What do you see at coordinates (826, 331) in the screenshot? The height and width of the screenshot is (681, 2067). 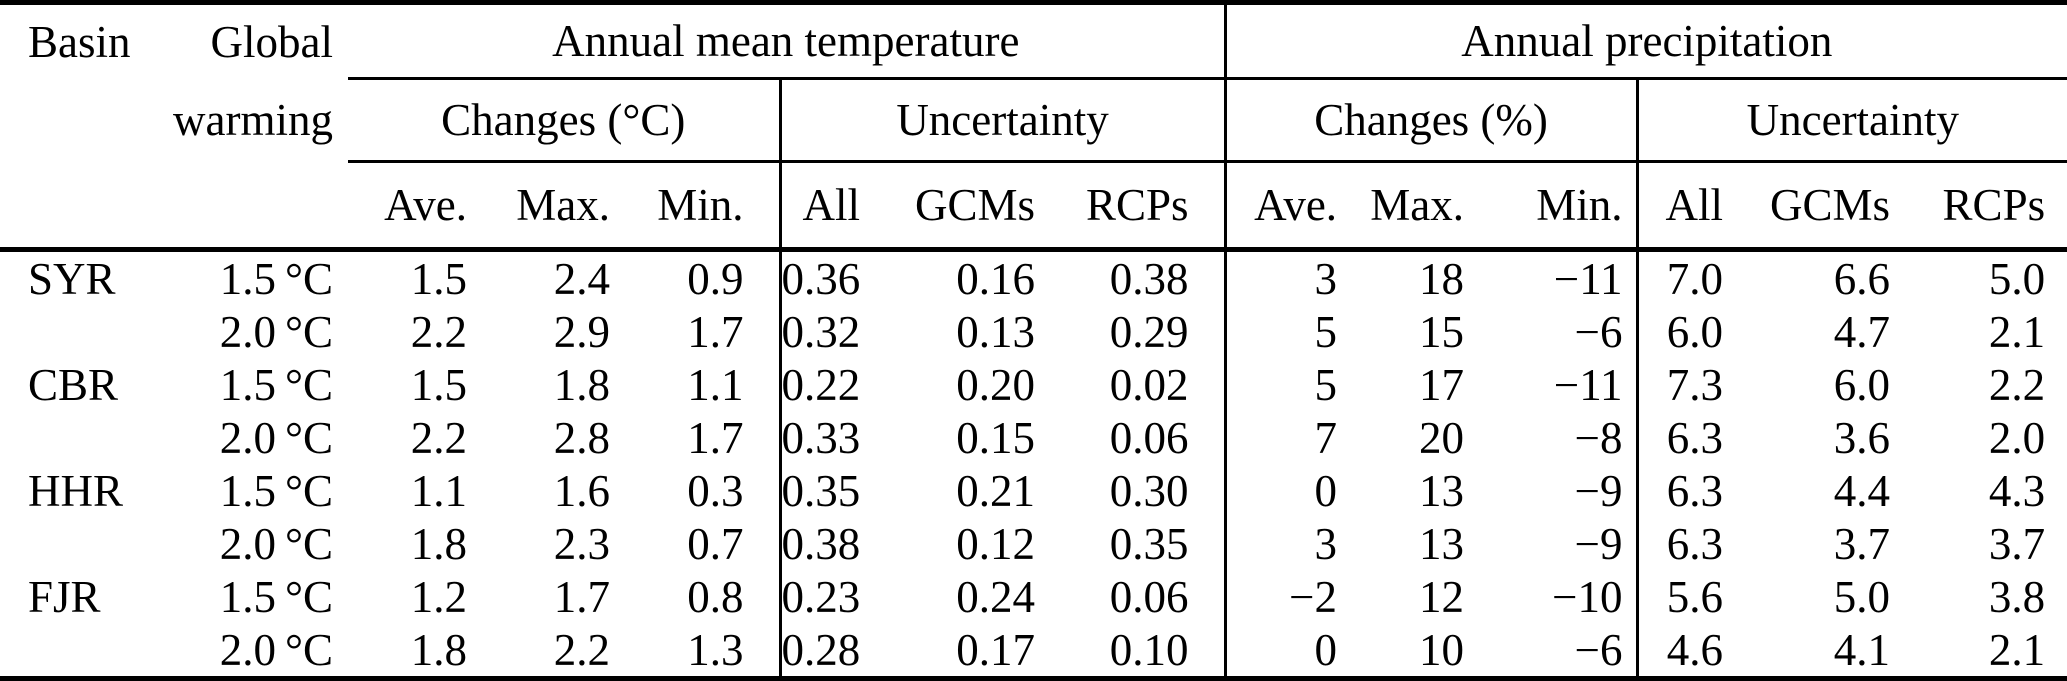 I see `value-cell: 0.32` at bounding box center [826, 331].